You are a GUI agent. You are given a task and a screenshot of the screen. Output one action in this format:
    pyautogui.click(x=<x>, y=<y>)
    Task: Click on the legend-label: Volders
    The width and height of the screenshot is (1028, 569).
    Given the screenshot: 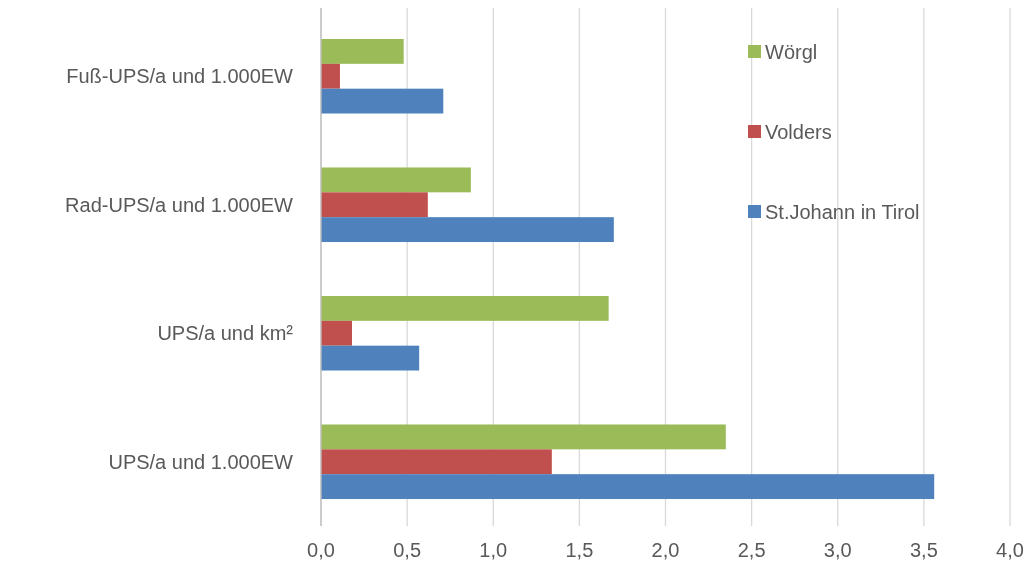 What is the action you would take?
    pyautogui.click(x=798, y=132)
    